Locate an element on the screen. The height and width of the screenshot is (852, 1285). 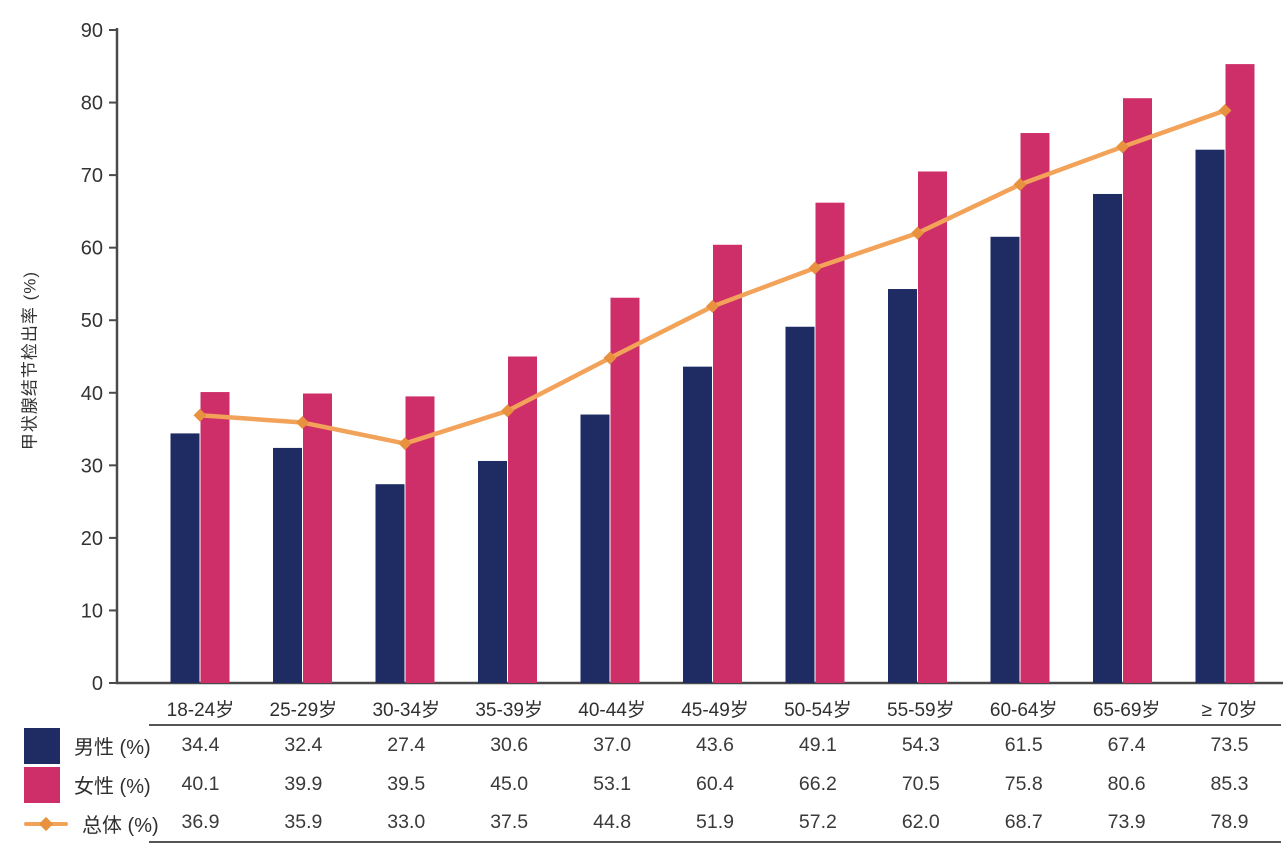
value-cell: 35.9 is located at coordinates (303, 823).